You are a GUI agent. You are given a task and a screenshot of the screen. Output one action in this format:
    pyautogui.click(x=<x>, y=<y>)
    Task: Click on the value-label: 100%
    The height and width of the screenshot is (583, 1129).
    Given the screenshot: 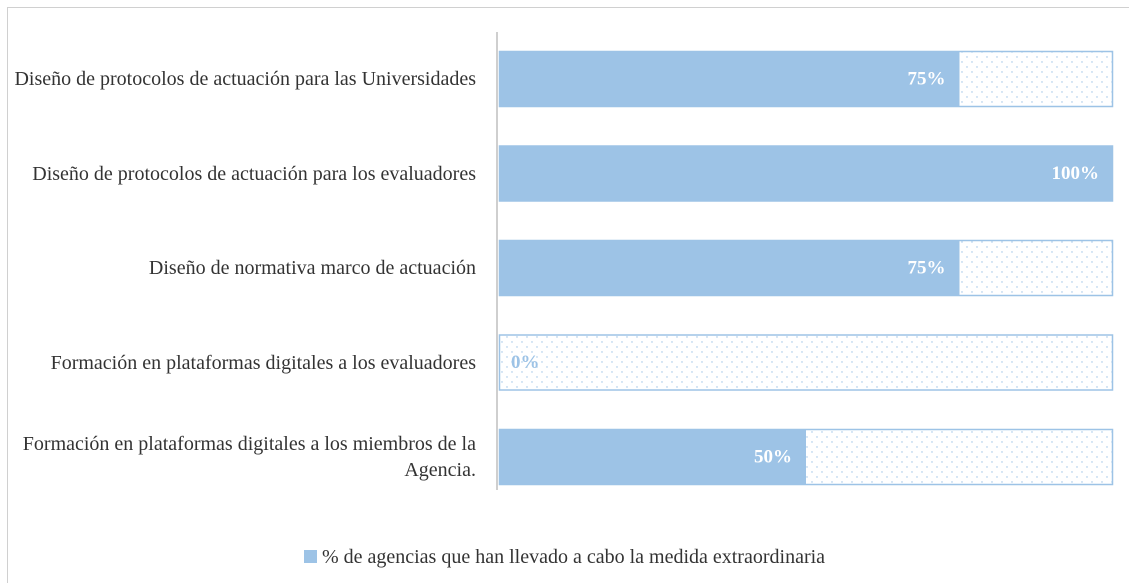 What is the action you would take?
    pyautogui.click(x=1076, y=173)
    